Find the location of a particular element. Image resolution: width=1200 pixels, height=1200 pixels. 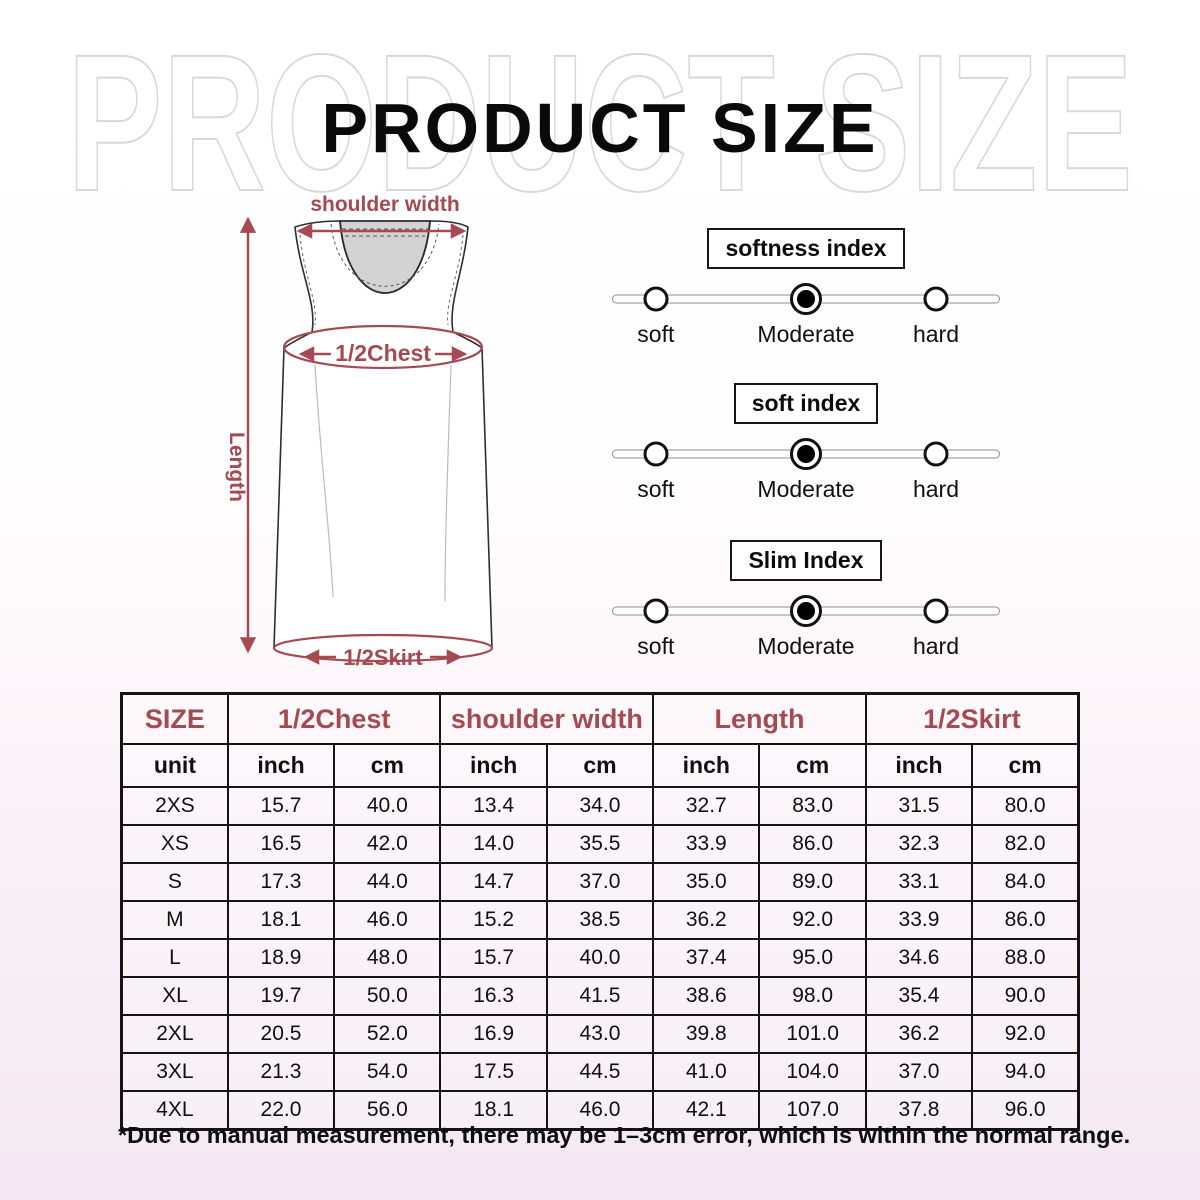

value-cell: 54.0 is located at coordinates (387, 1072).